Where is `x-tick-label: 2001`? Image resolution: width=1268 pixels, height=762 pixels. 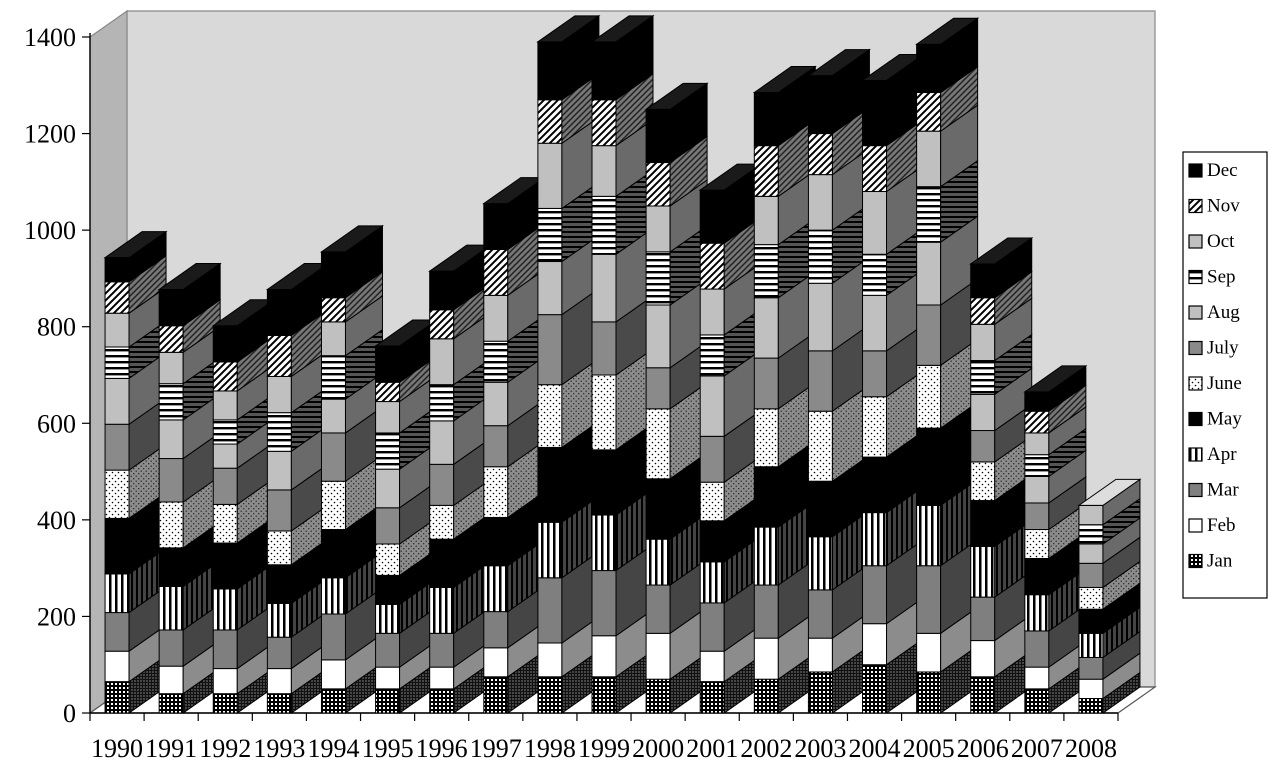
x-tick-label: 2001 is located at coordinates (712, 748).